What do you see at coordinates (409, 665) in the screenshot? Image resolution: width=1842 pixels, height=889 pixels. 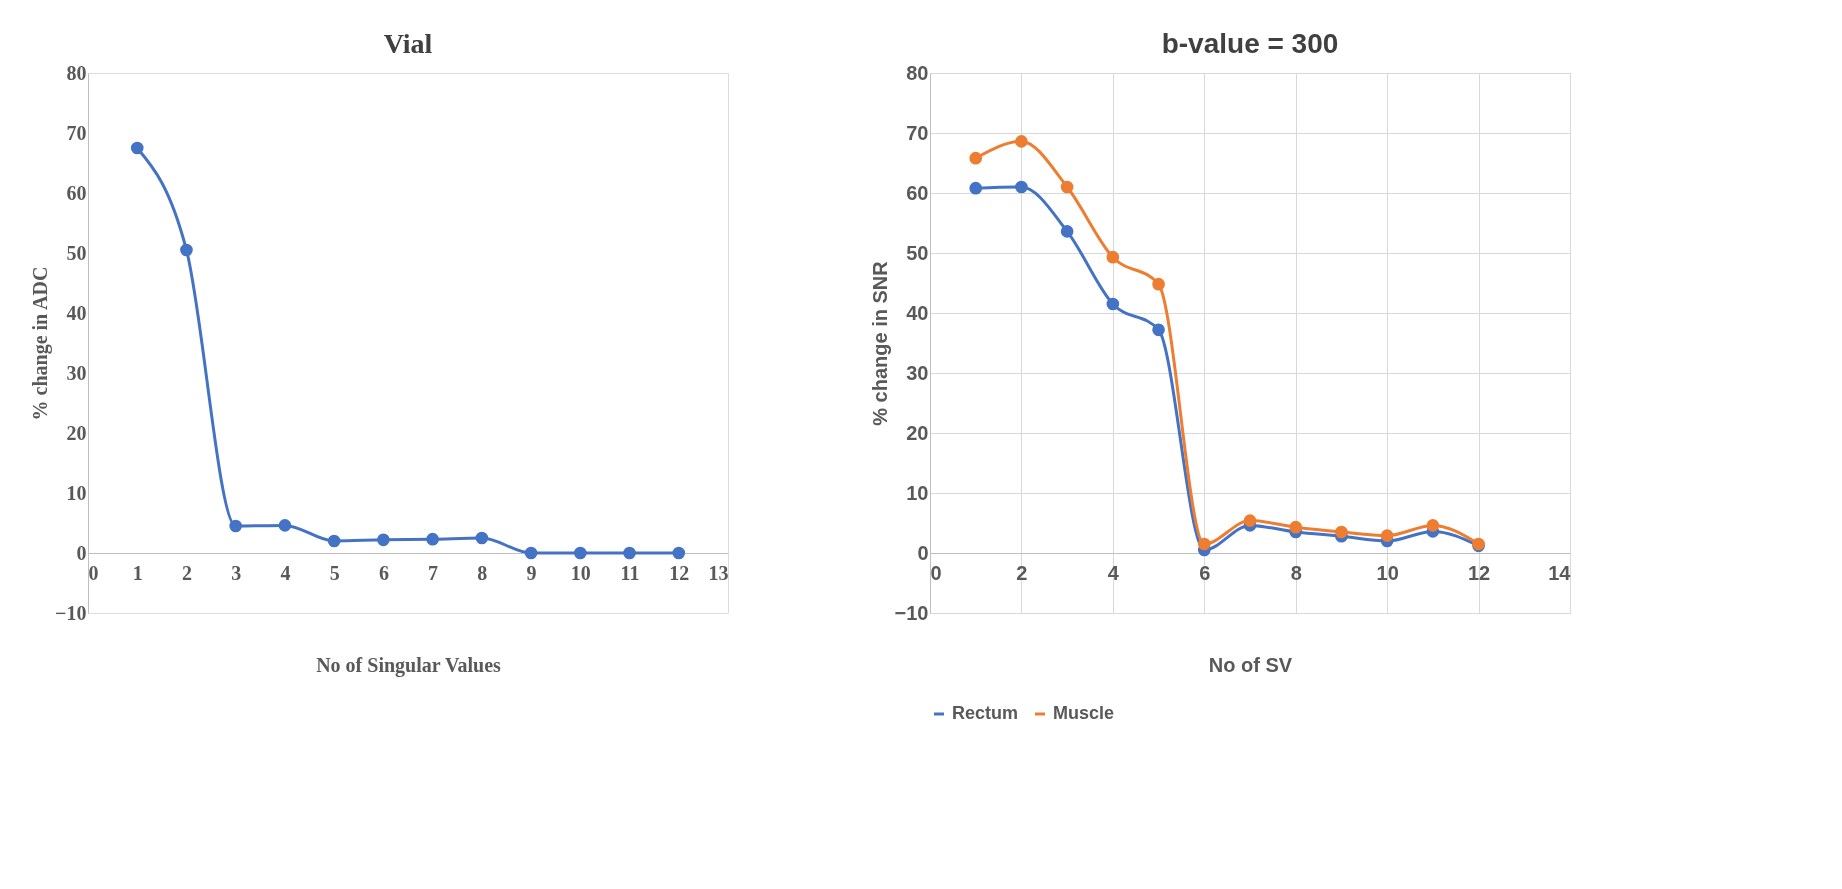 I see `x-axis-title: No of Singular Values` at bounding box center [409, 665].